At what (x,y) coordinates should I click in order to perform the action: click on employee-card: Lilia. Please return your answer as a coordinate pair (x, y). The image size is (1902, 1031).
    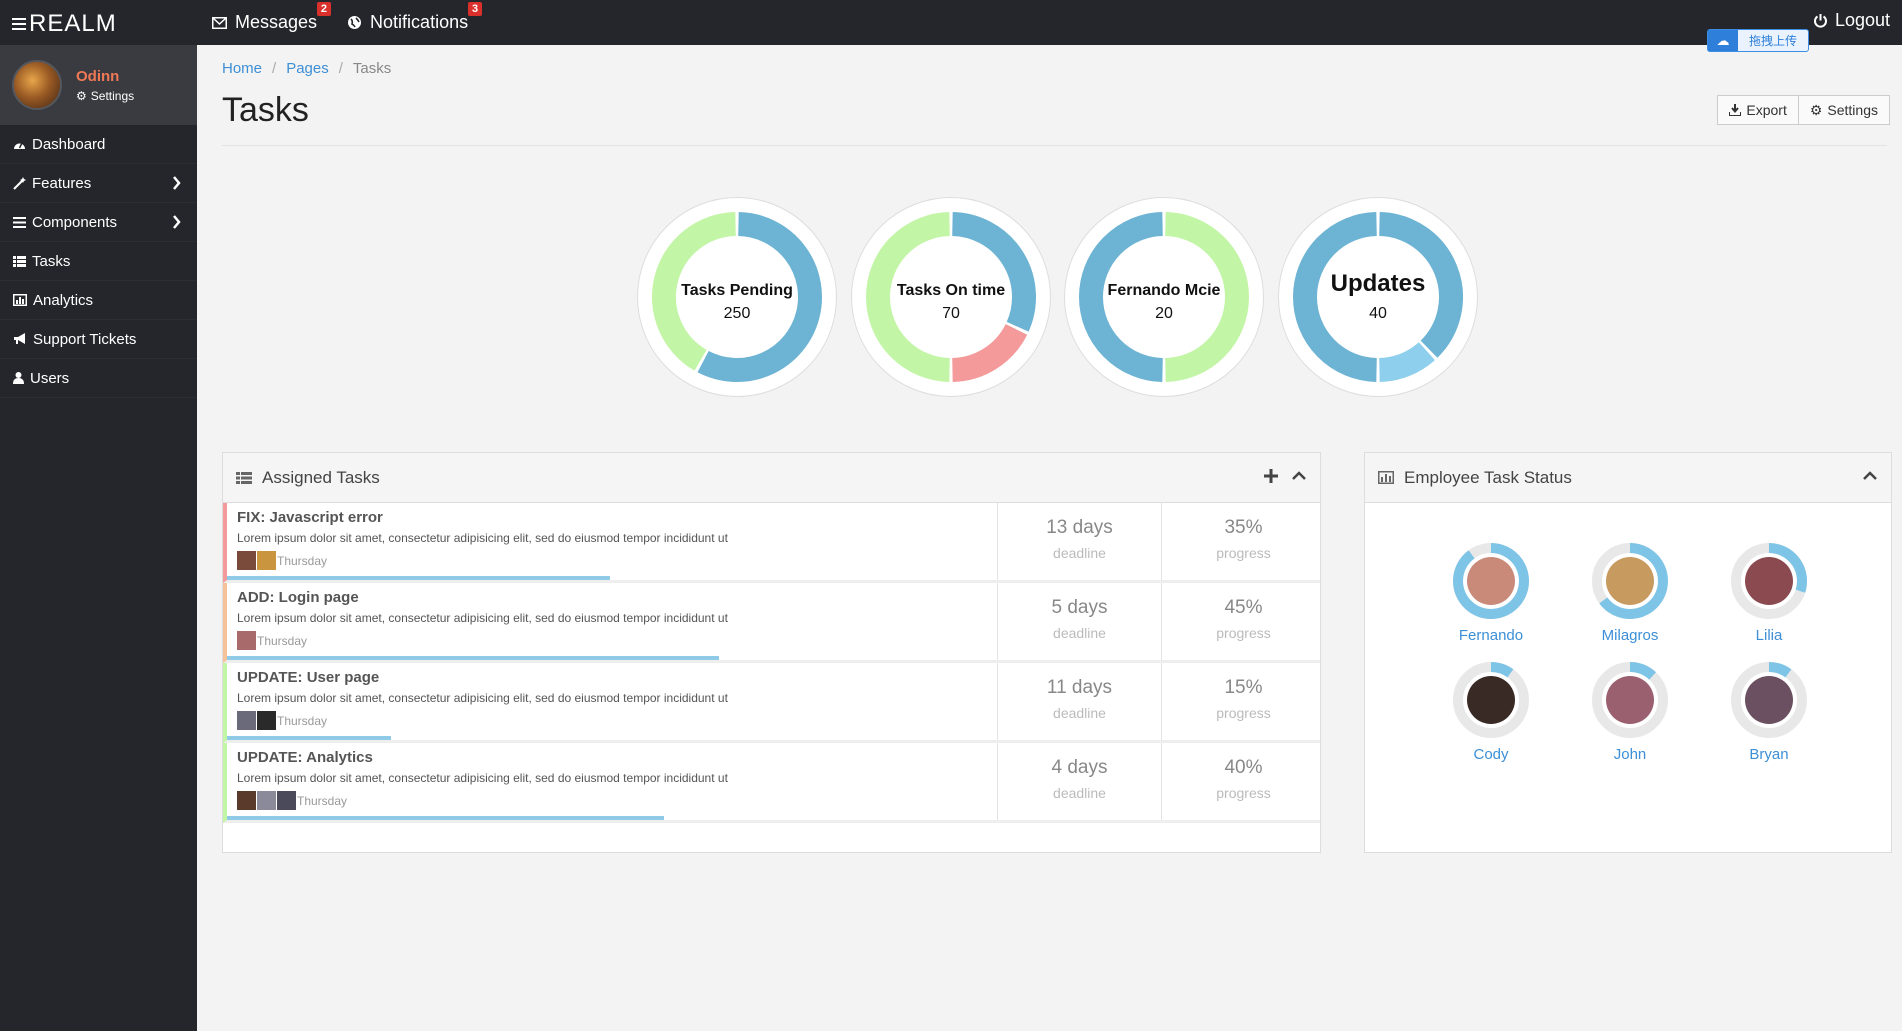
    Looking at the image, I should click on (1769, 592).